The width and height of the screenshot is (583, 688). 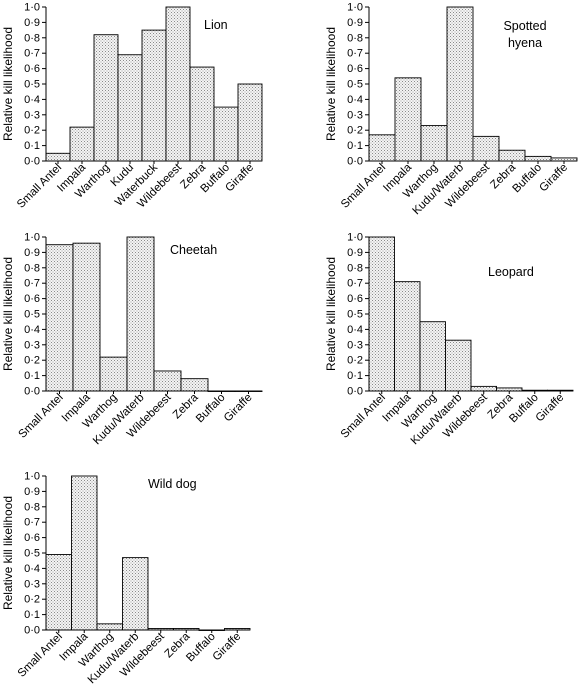 I want to click on chart-title: Lion, so click(x=216, y=25).